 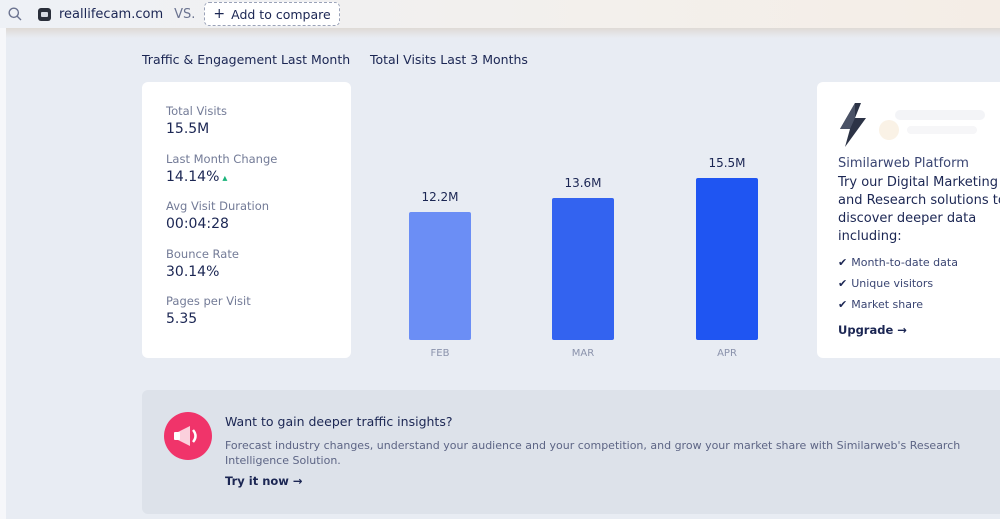 What do you see at coordinates (440, 276) in the screenshot?
I see `bar-feb` at bounding box center [440, 276].